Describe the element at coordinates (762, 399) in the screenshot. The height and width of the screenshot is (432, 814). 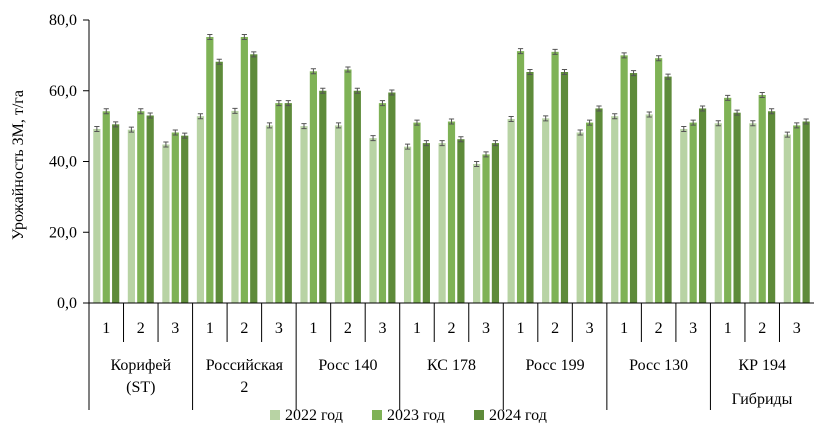
I see `x-axis-title: Гибриды` at that location.